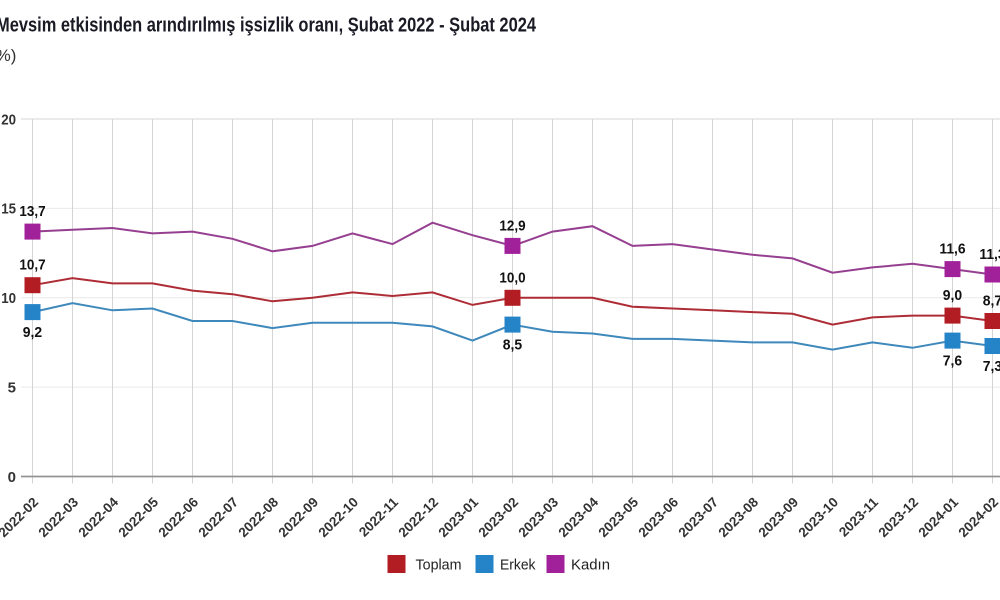 This screenshot has height=600, width=1000. Describe the element at coordinates (952, 250) in the screenshot. I see `svg-text: 11,6` at that location.